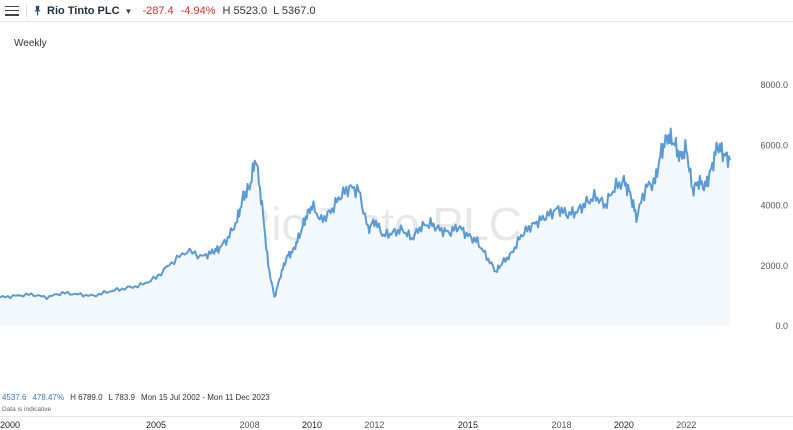 This screenshot has height=430, width=793. I want to click on y-tick-label: 2000.0, so click(774, 266).